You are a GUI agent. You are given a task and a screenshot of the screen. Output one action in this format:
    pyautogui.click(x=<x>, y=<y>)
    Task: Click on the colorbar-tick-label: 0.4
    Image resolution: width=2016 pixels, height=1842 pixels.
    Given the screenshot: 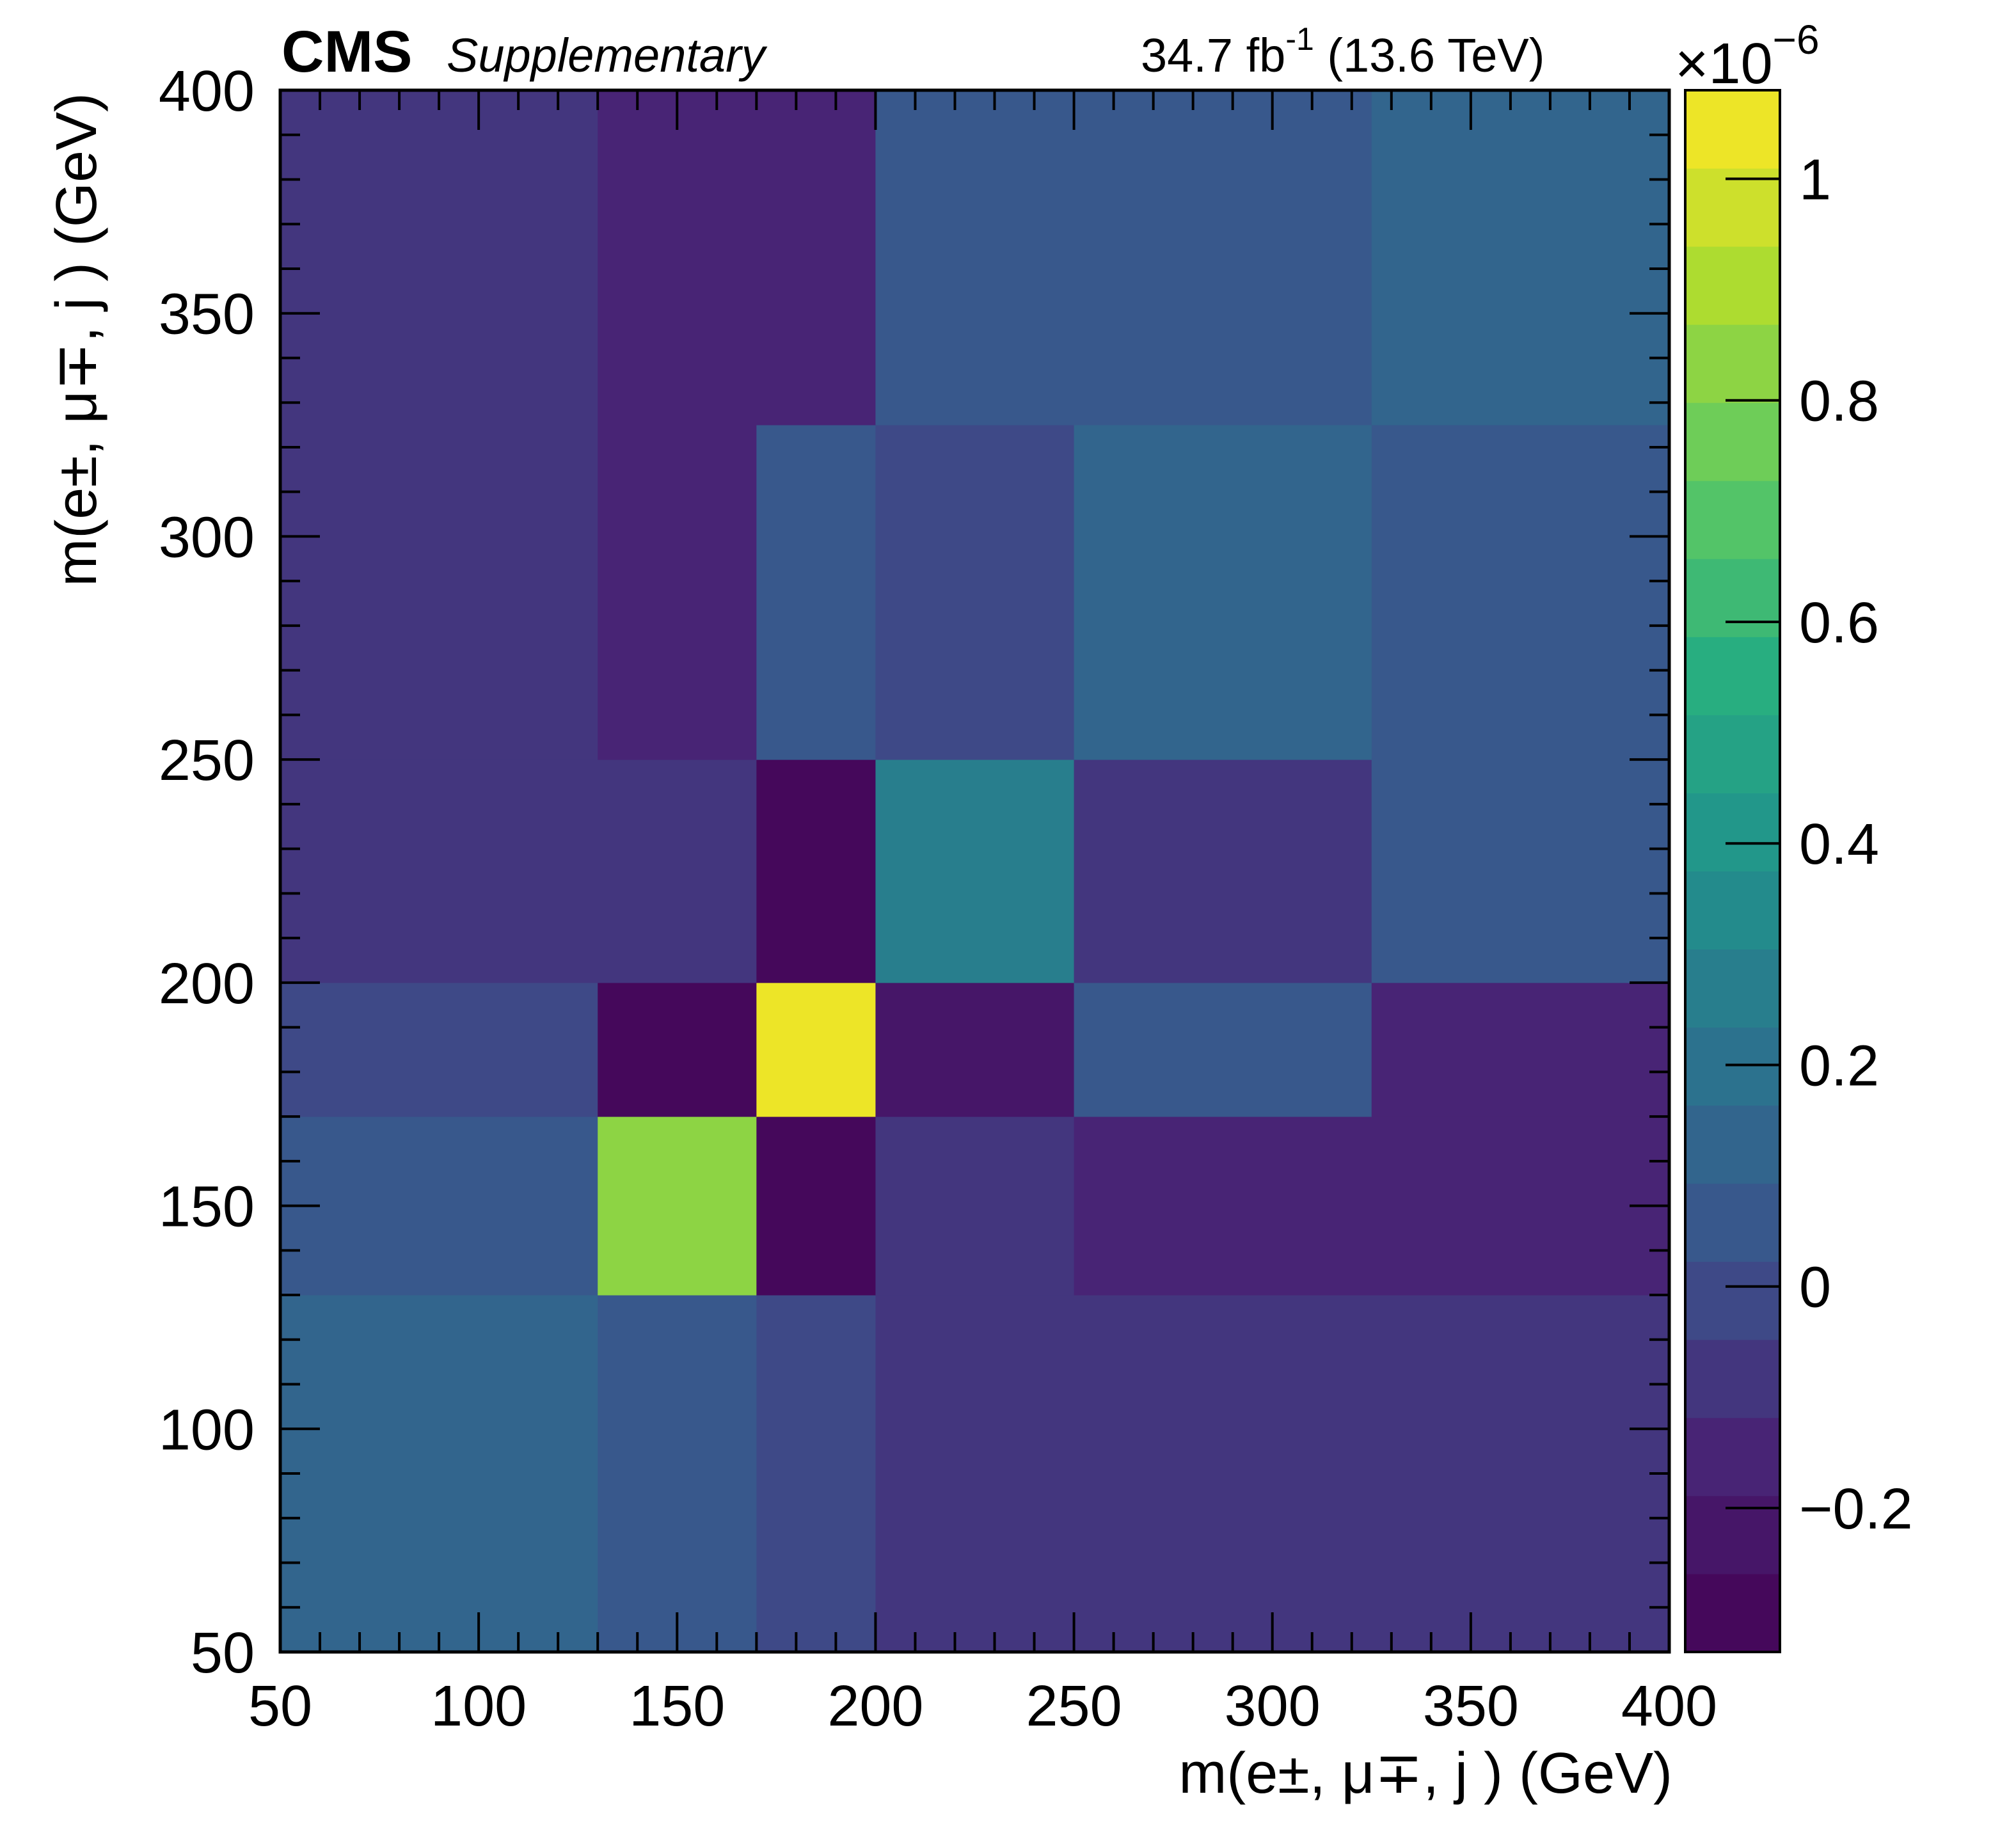 What is the action you would take?
    pyautogui.click(x=1839, y=845)
    